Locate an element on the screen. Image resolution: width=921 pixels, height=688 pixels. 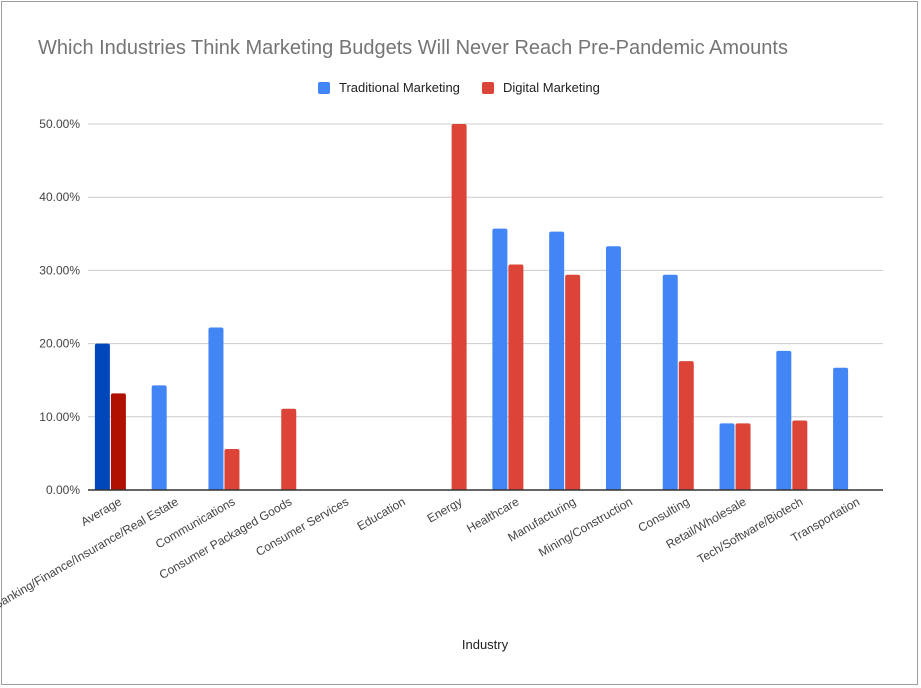
y-tick-label: 30.00% is located at coordinates (59, 270).